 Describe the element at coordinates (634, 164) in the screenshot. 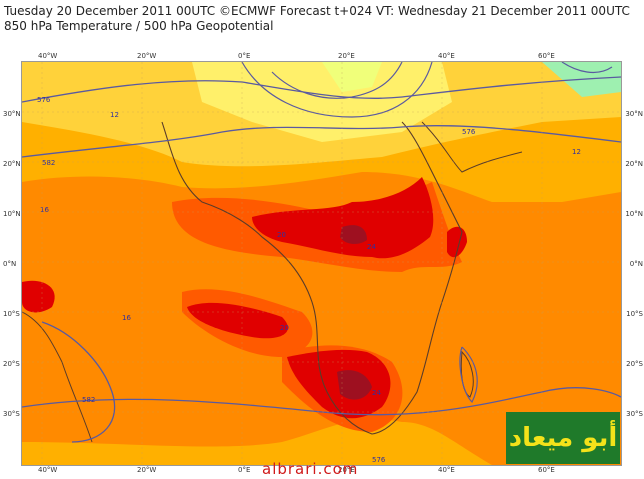

I see `lat-label-right: 20°N` at that location.